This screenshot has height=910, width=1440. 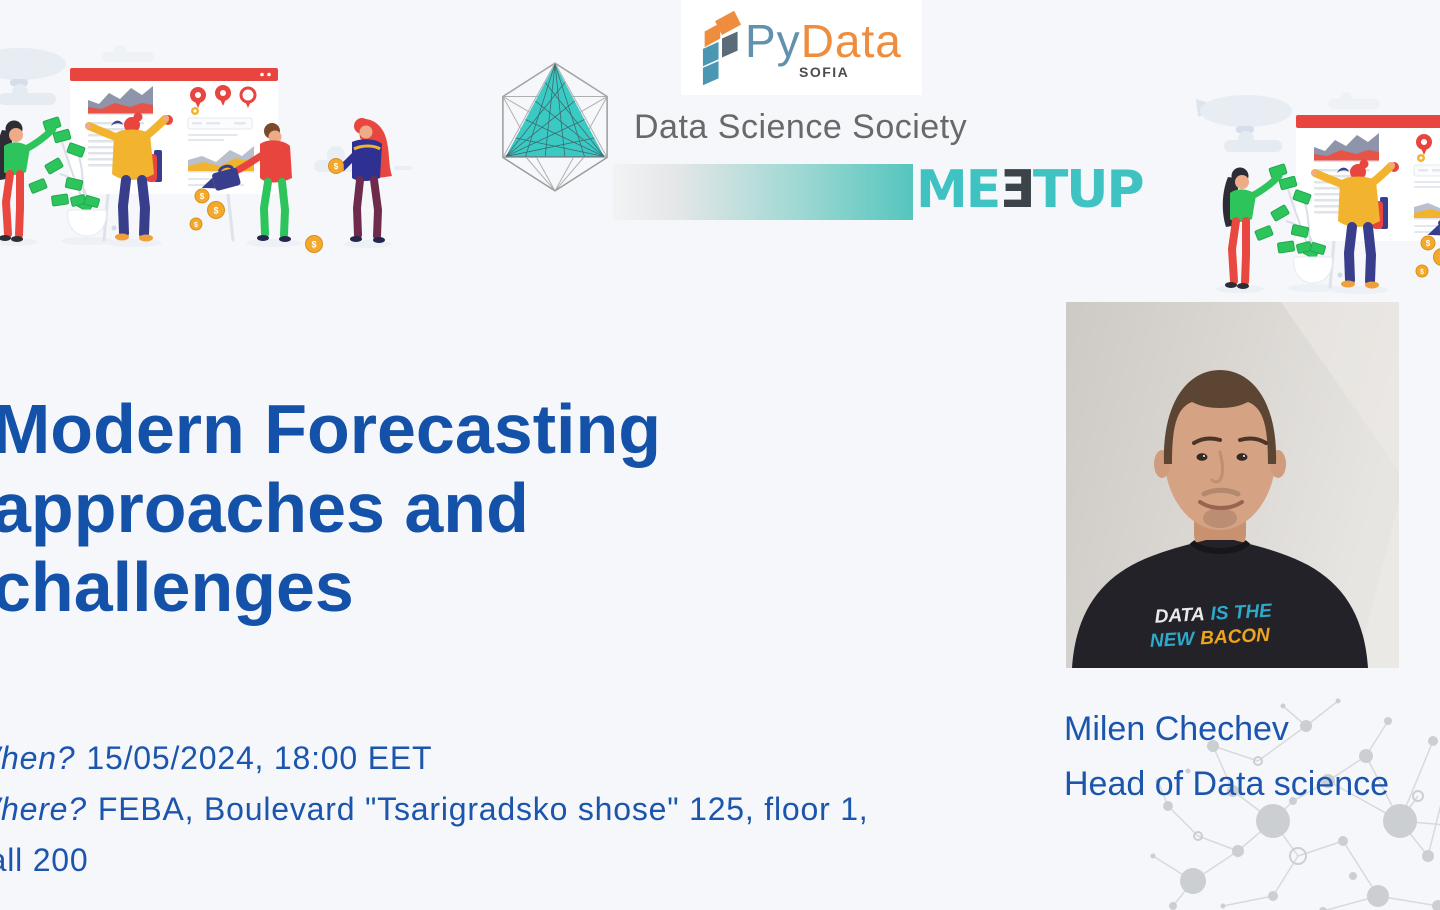 What do you see at coordinates (722, 48) in the screenshot?
I see `pydata-cubes-icon` at bounding box center [722, 48].